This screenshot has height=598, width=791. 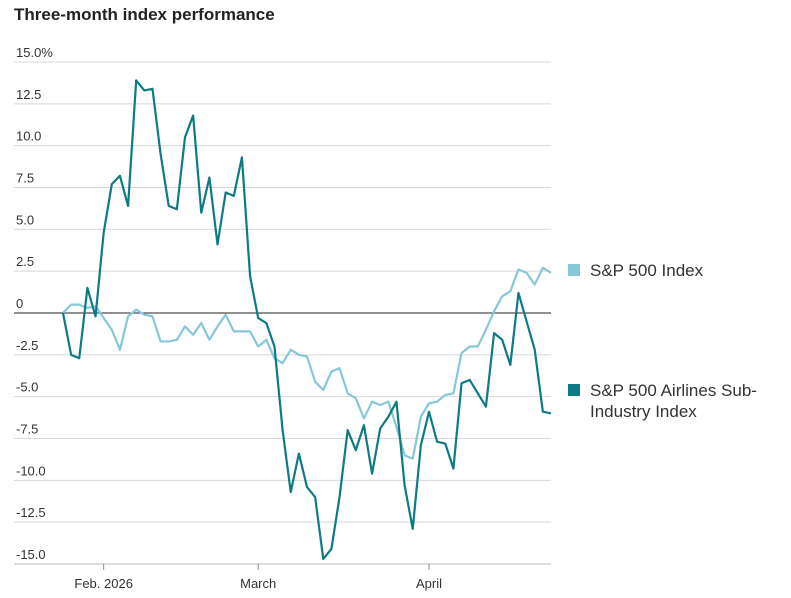 I want to click on legend-item: S&P 500 Index, so click(x=678, y=270).